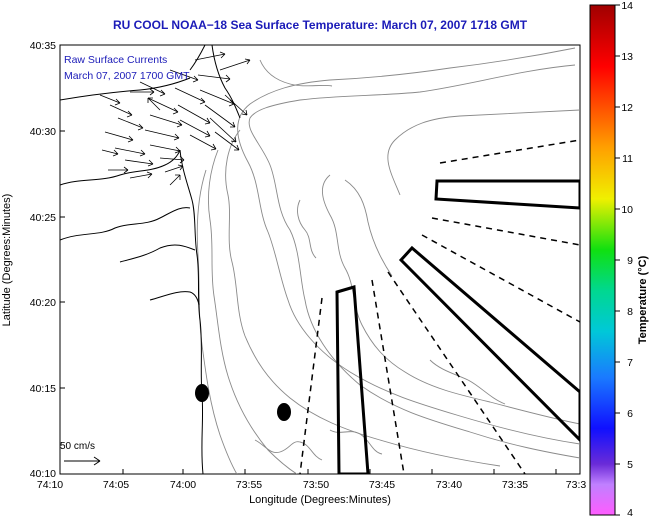 The width and height of the screenshot is (651, 519). What do you see at coordinates (643, 299) in the screenshot?
I see `colorbar-label: Temperature (°C)` at bounding box center [643, 299].